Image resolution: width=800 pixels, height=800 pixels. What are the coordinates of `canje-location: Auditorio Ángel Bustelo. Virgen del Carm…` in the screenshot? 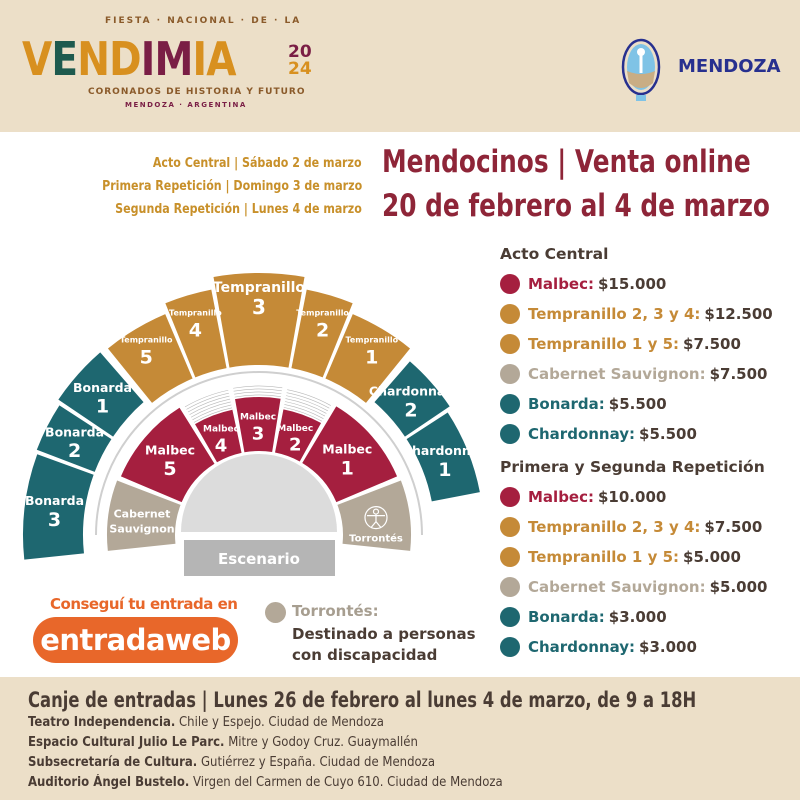 It's located at (265, 783).